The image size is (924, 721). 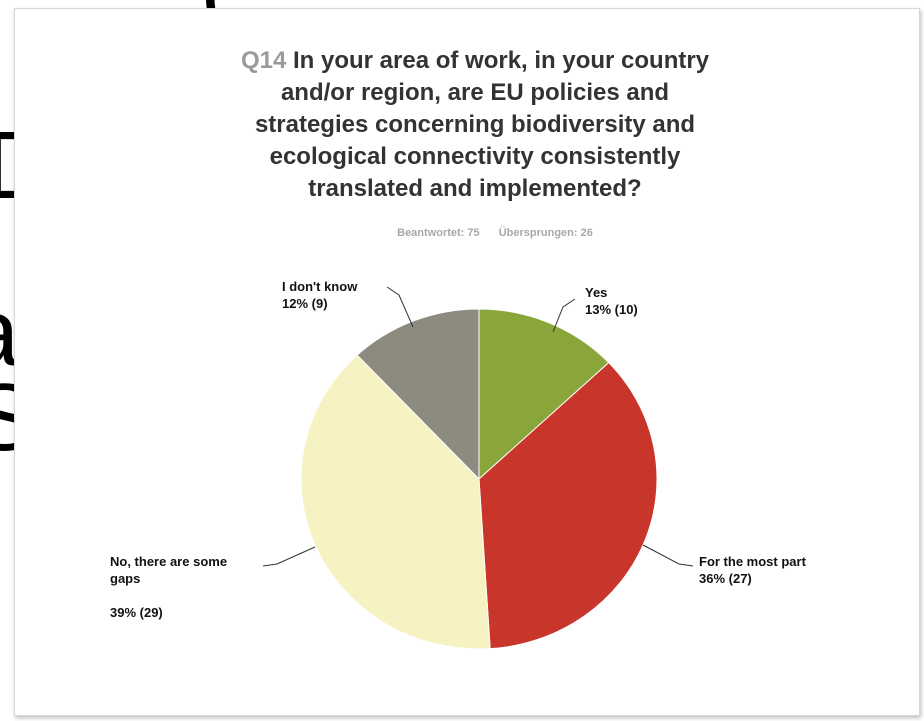 What do you see at coordinates (545, 233) in the screenshot?
I see `skipped-count: Übersprungen: 26` at bounding box center [545, 233].